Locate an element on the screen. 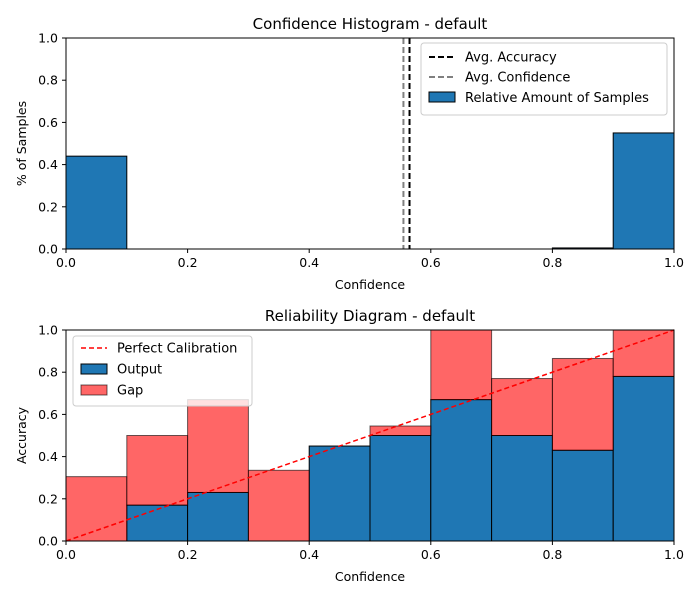 This screenshot has height=604, width=700. legend-avg-confidence-label: Avg. Confidence is located at coordinates (517, 78).